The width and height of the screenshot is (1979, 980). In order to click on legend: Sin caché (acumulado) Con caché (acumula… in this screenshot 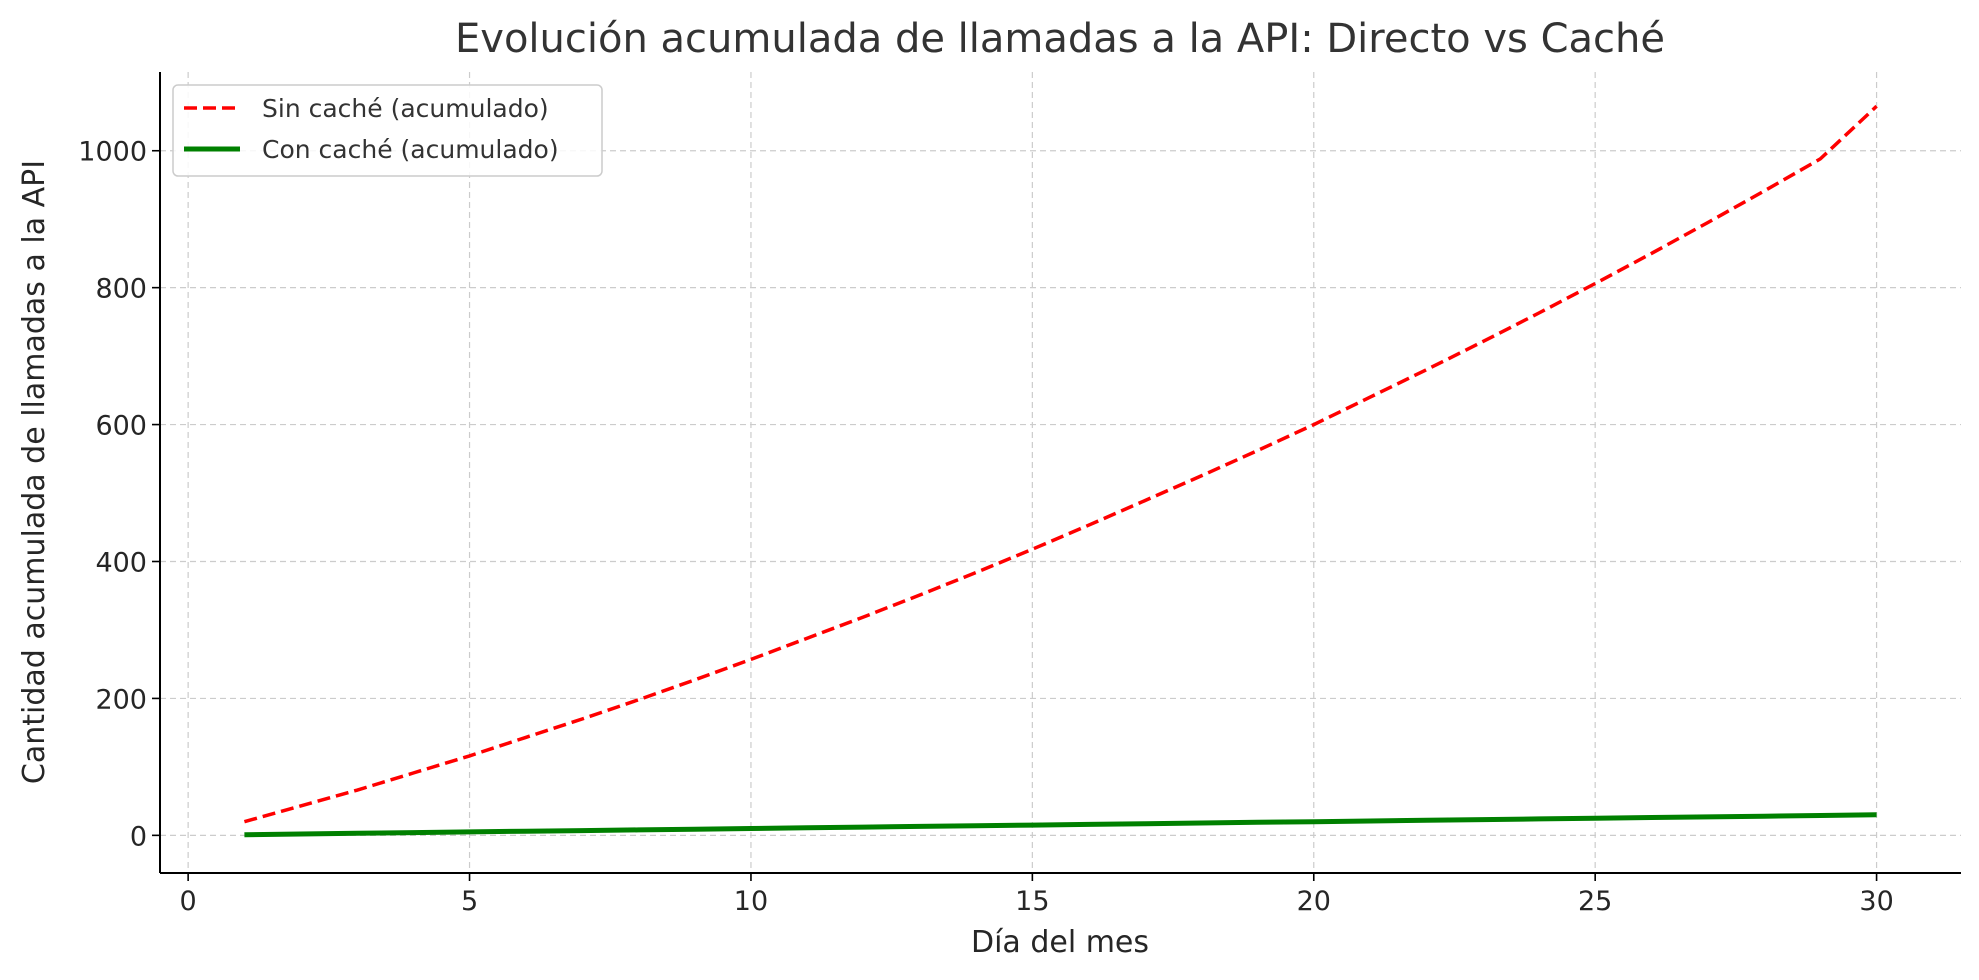, I will do `click(387, 130)`.